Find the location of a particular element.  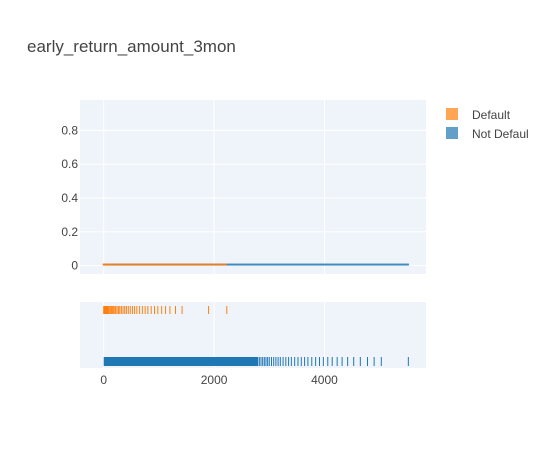

y-tick-label: 0 is located at coordinates (74, 266).